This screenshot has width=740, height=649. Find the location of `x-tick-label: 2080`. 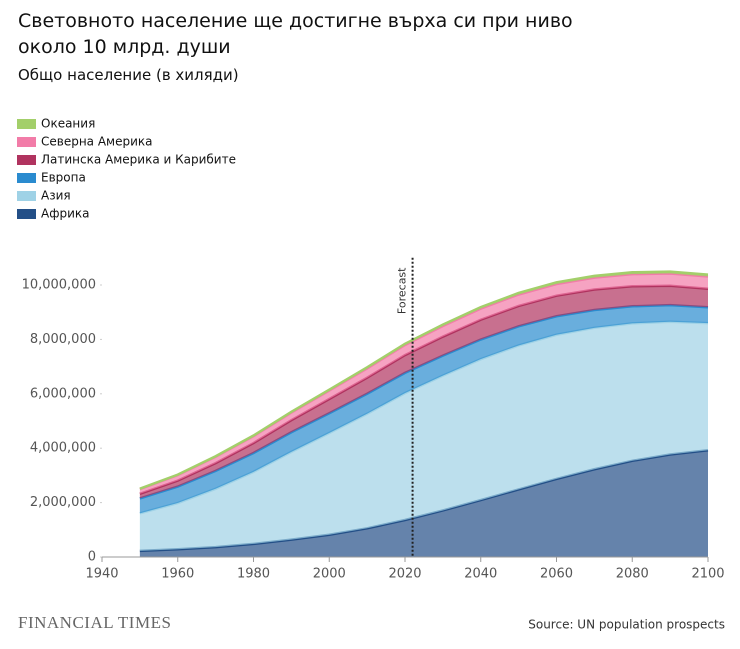

x-tick-label: 2080 is located at coordinates (632, 574).